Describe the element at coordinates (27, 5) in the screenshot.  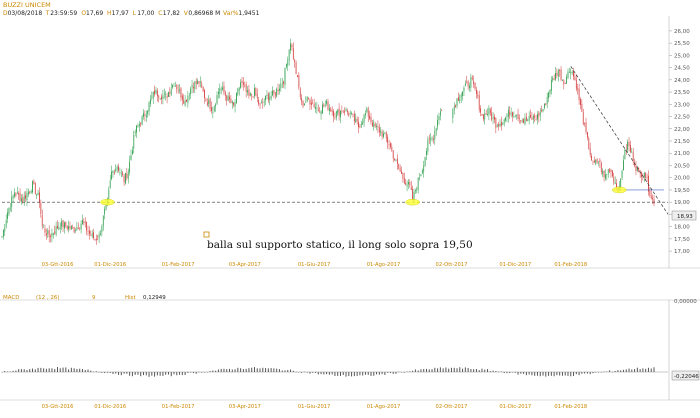
I see `symbol-title: BUZZI UNICEM` at that location.